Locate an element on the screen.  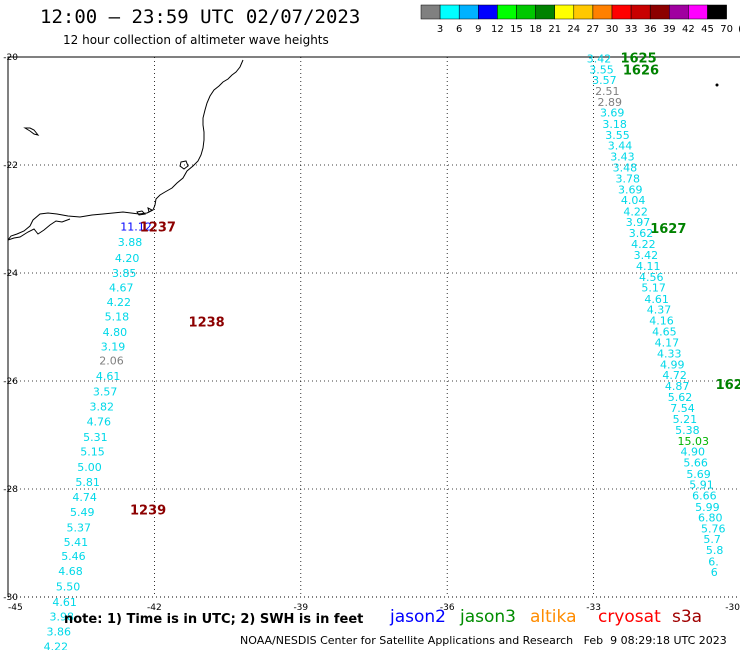
lat-tick-label: -26 is located at coordinates (10, 382).